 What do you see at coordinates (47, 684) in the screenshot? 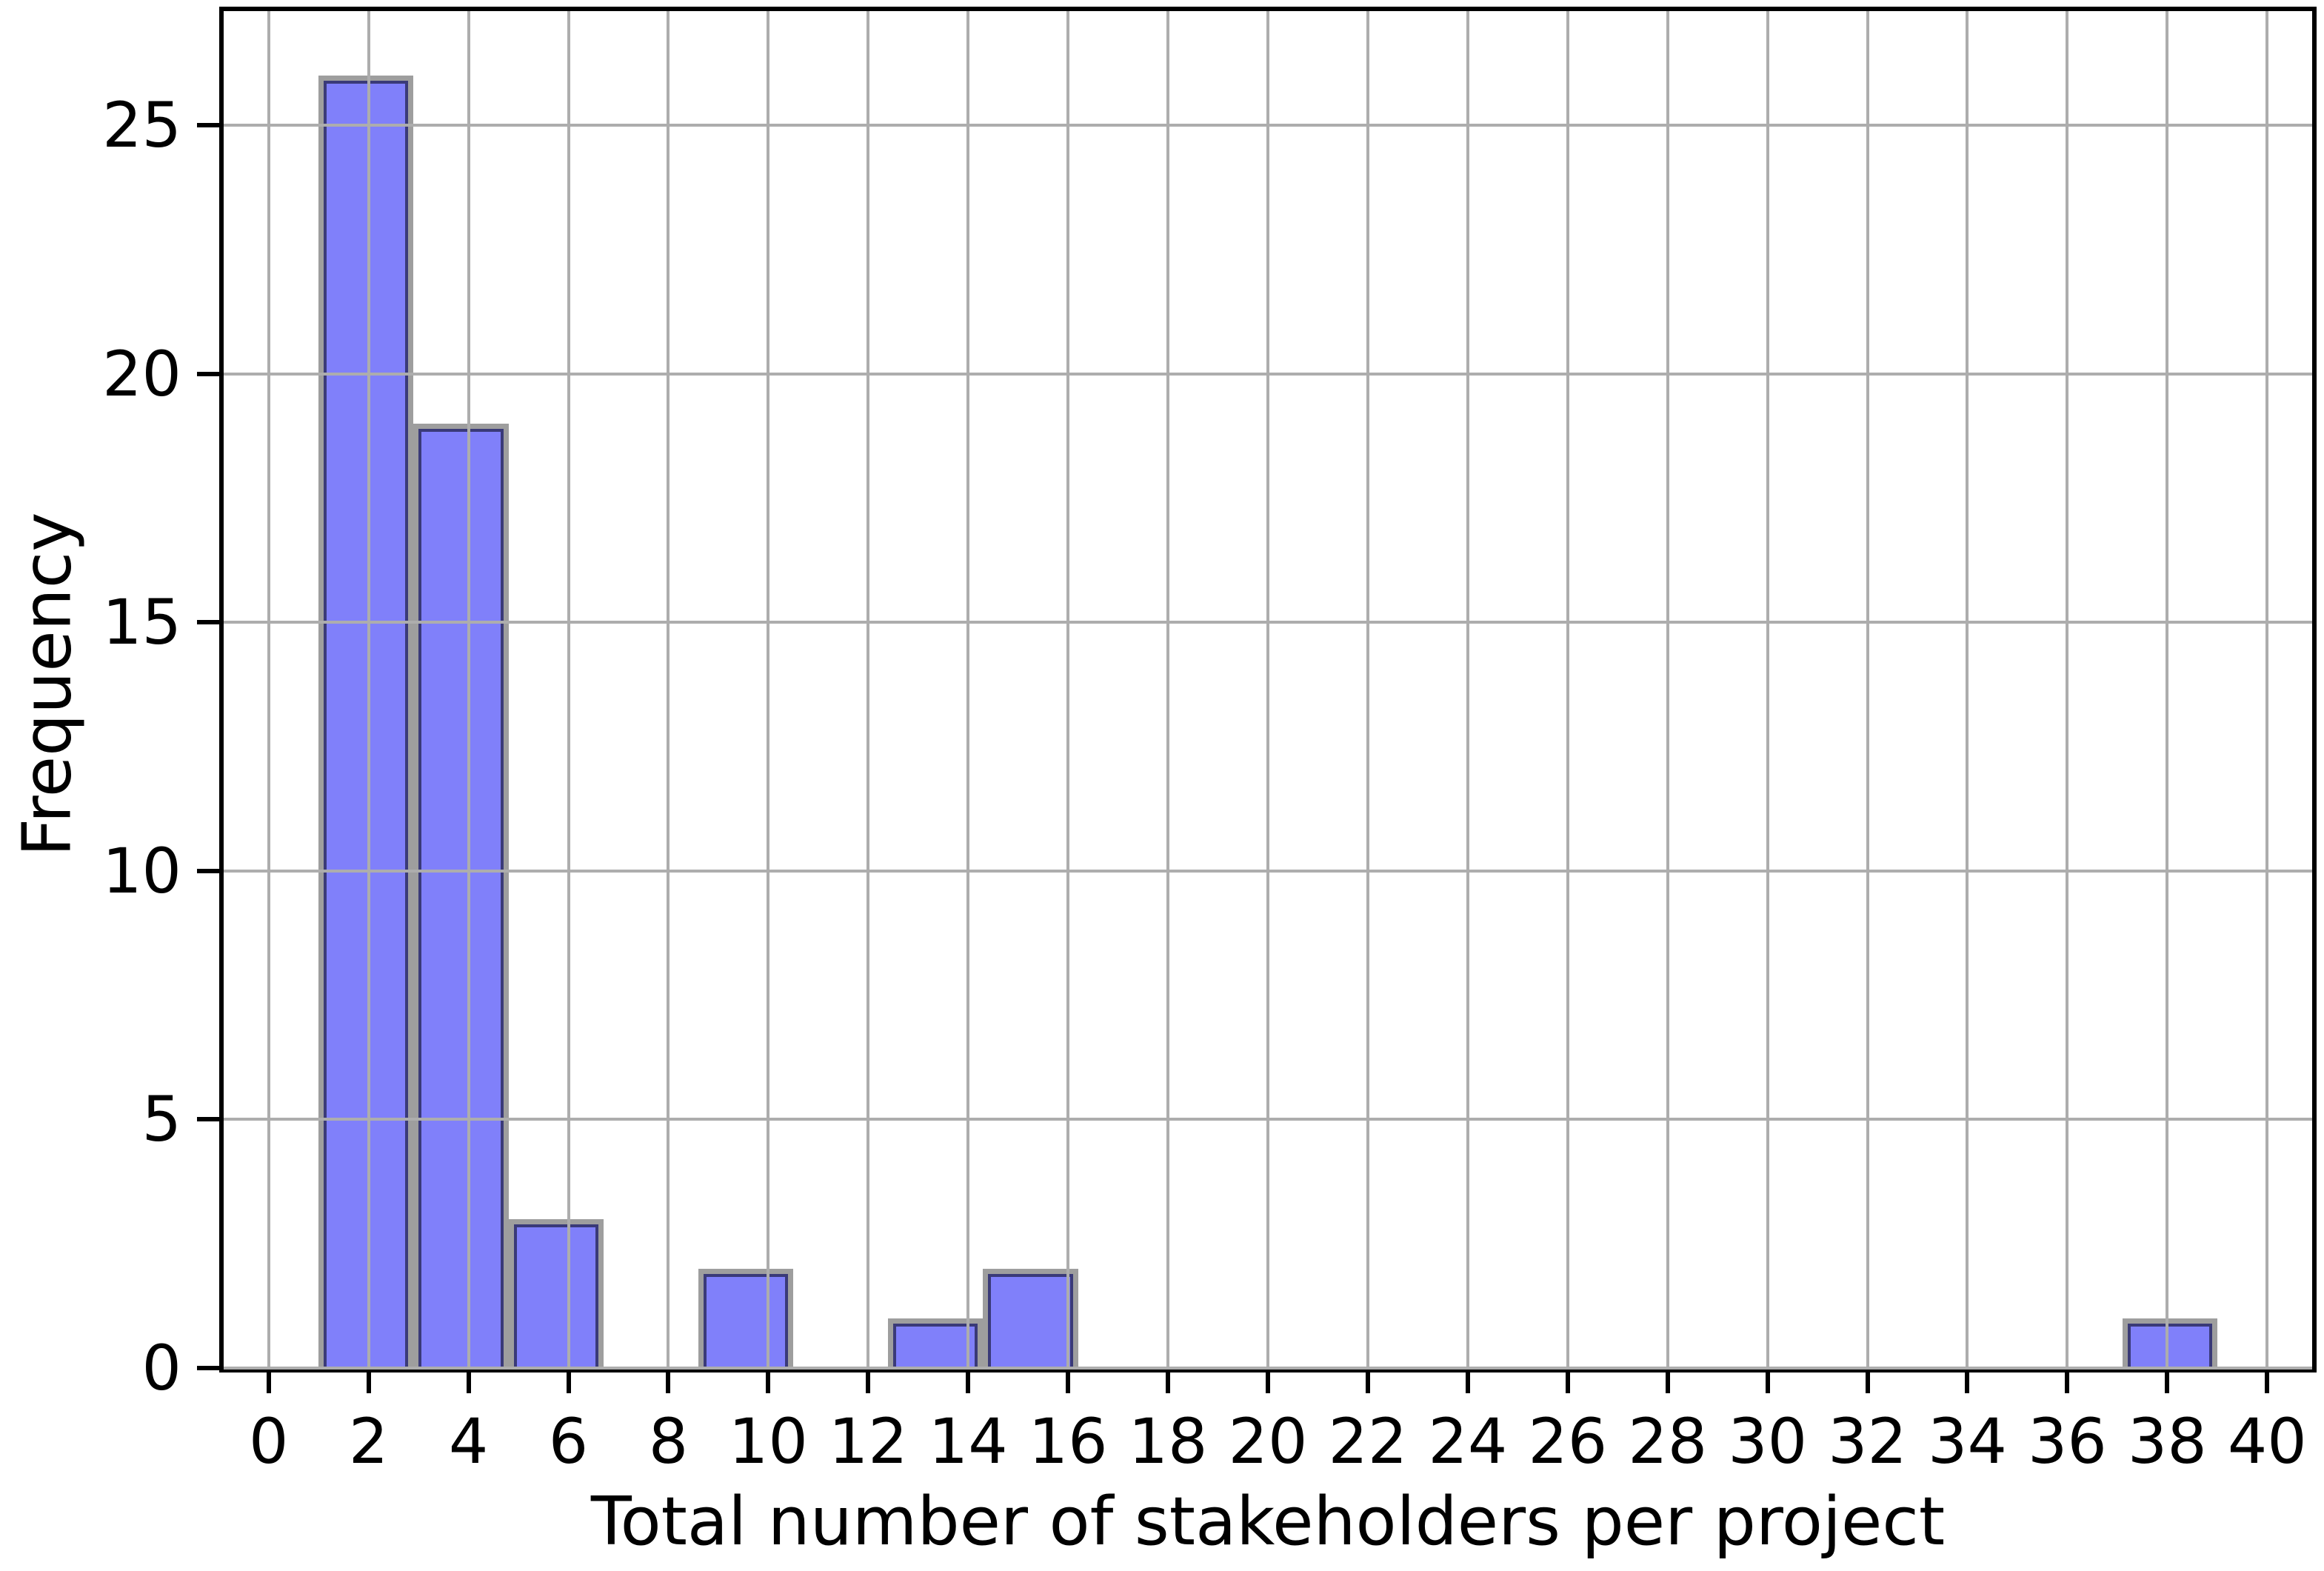
I see `y-axis-label: Frequency` at bounding box center [47, 684].